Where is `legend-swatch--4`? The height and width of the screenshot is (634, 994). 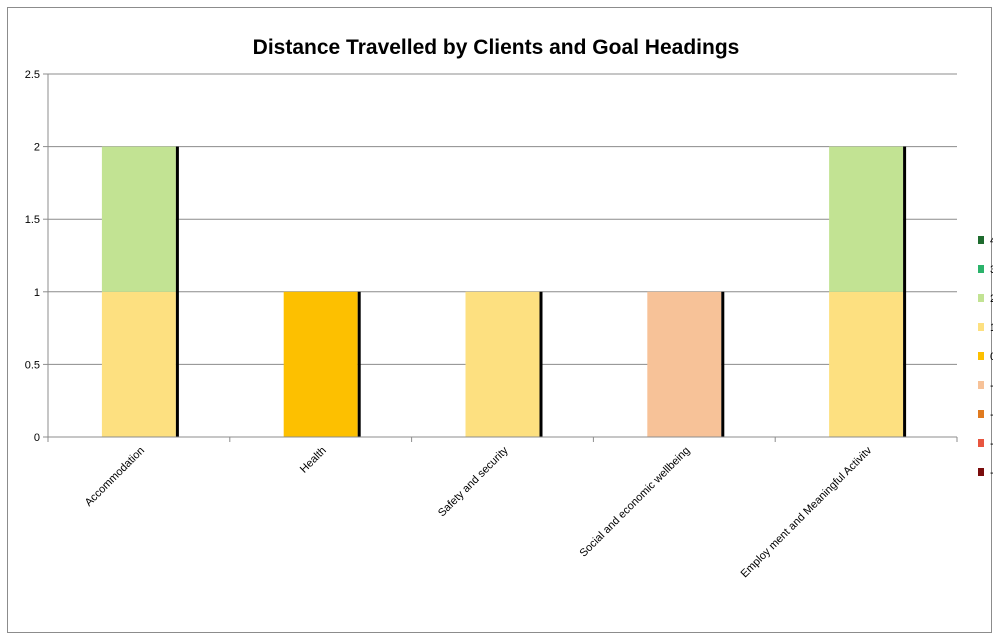 legend-swatch--4 is located at coordinates (981, 472).